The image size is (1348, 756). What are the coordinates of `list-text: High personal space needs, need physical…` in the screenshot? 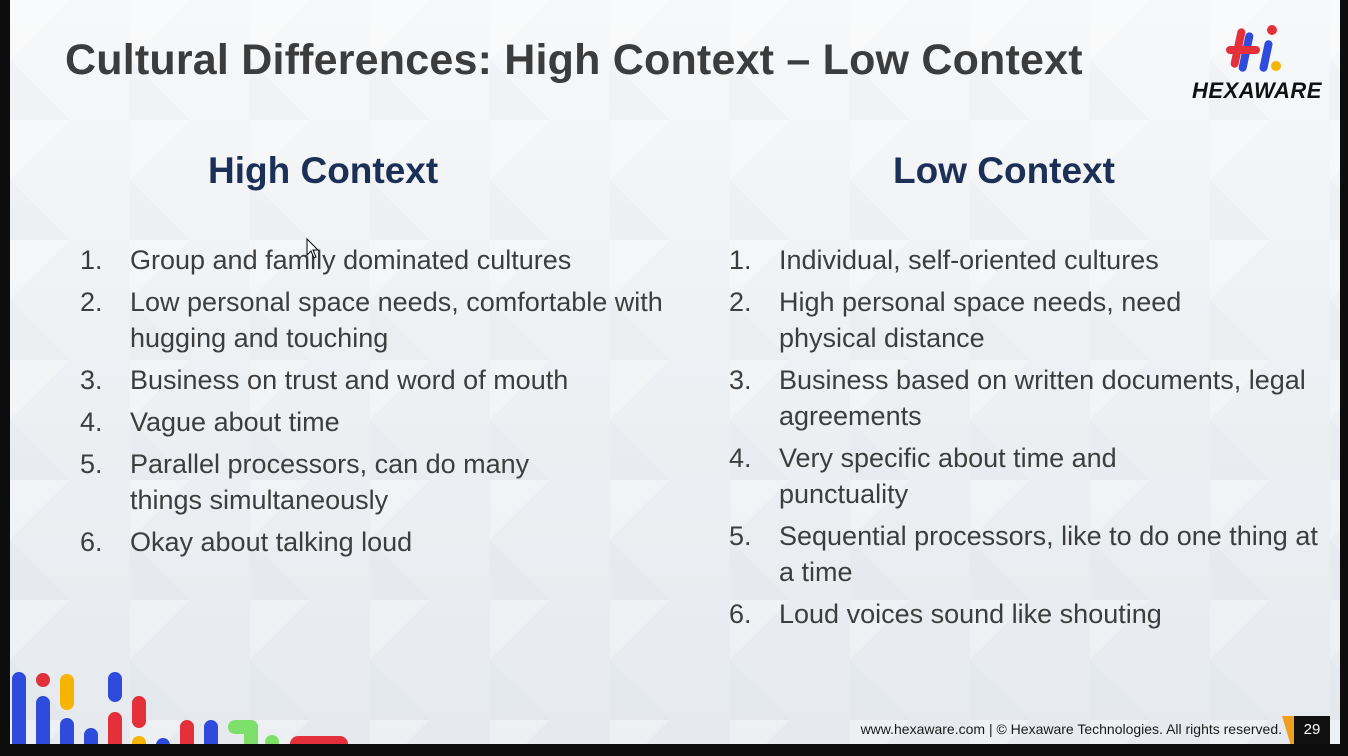 It's located at (980, 320).